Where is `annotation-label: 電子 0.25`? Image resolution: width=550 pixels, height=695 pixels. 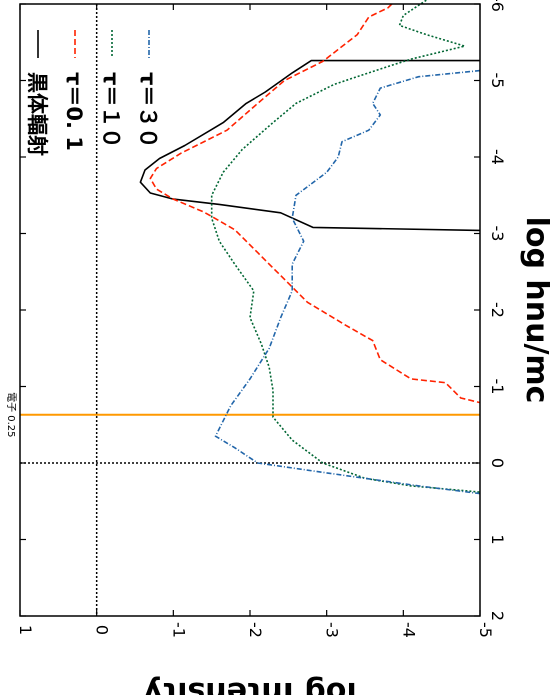
annotation-label: 電子 0.25 is located at coordinates (11, 414).